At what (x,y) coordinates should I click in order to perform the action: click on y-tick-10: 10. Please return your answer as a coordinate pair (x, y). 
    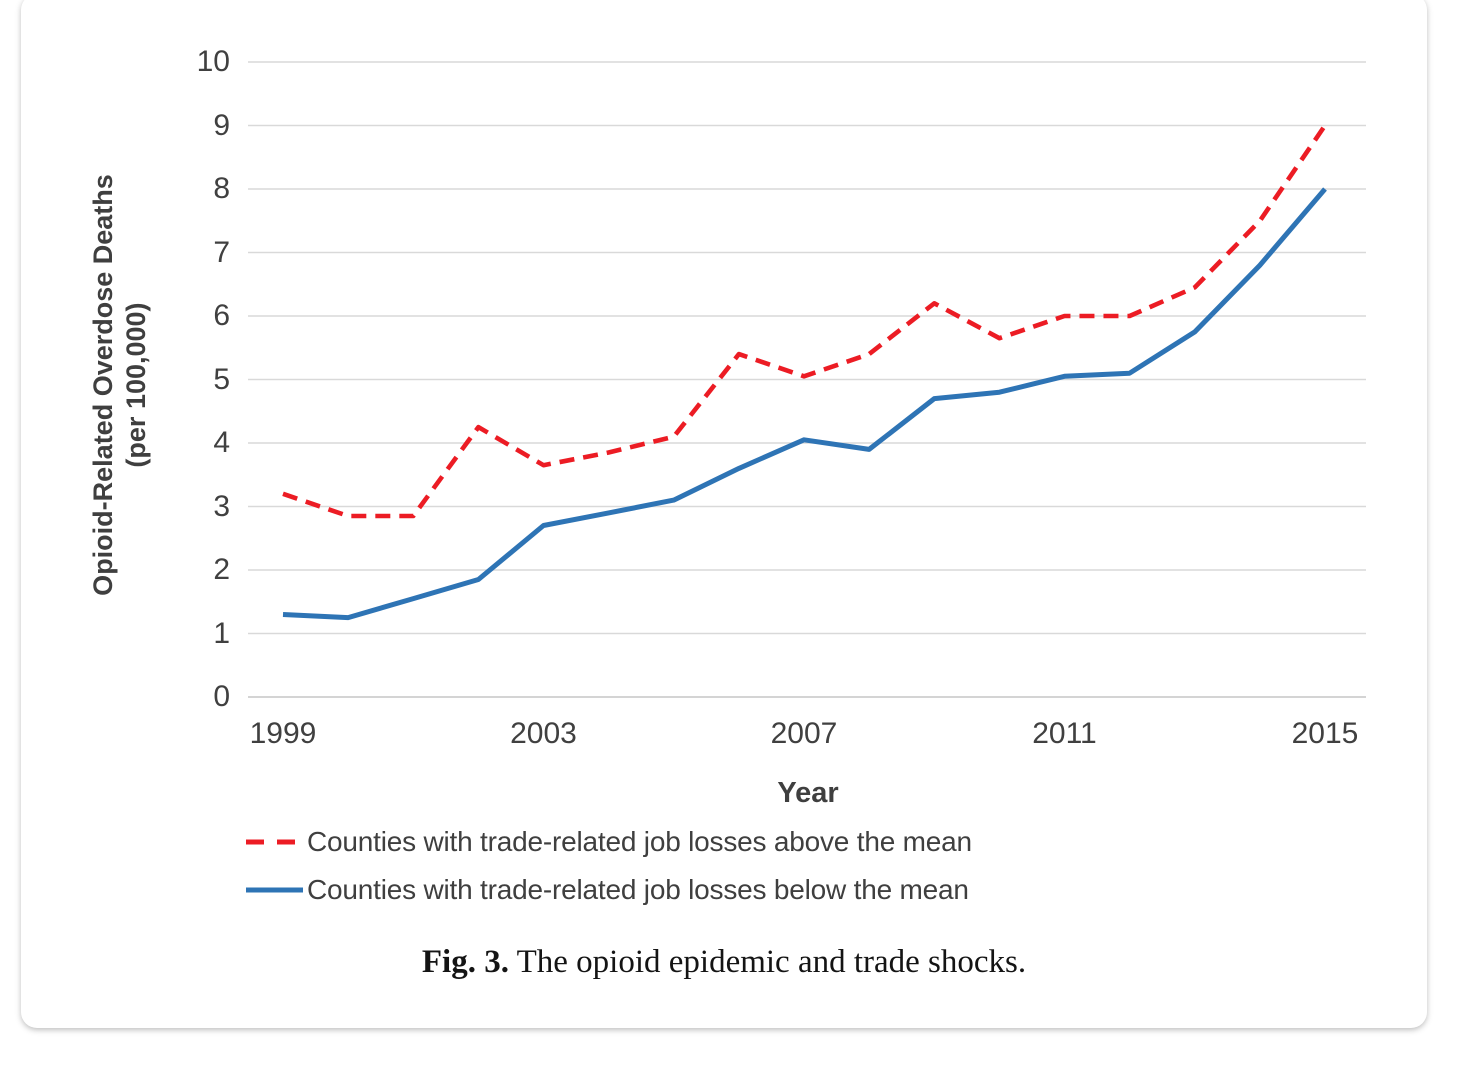
    Looking at the image, I should click on (213, 61).